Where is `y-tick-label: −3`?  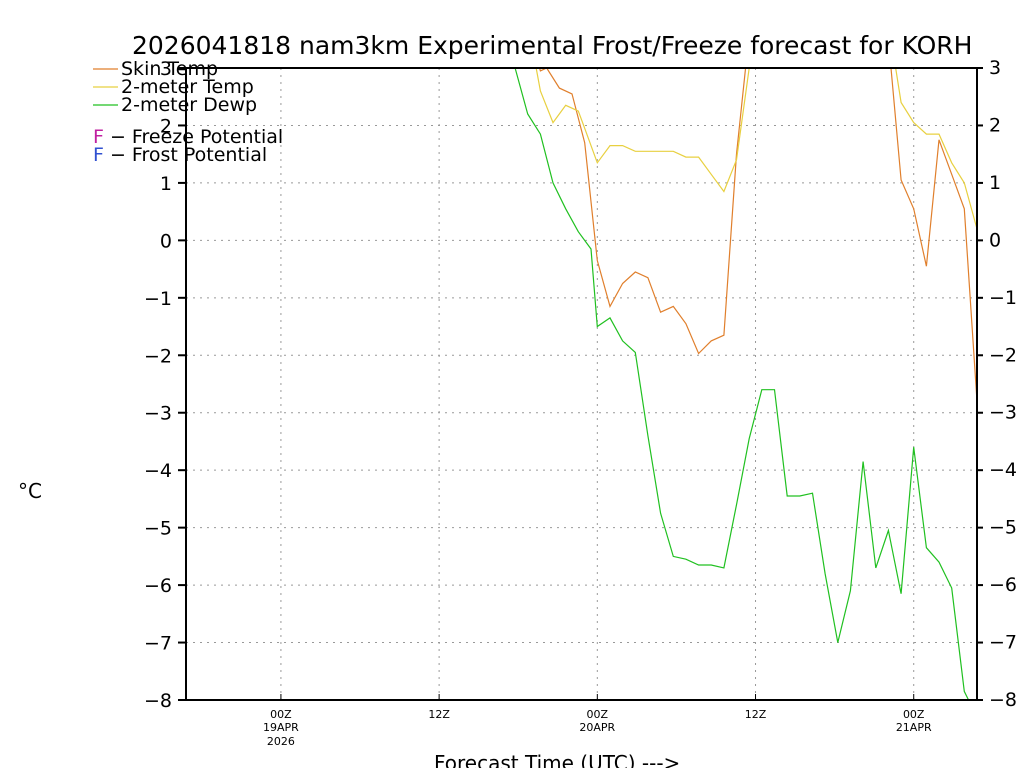
y-tick-label: −3 is located at coordinates (158, 414).